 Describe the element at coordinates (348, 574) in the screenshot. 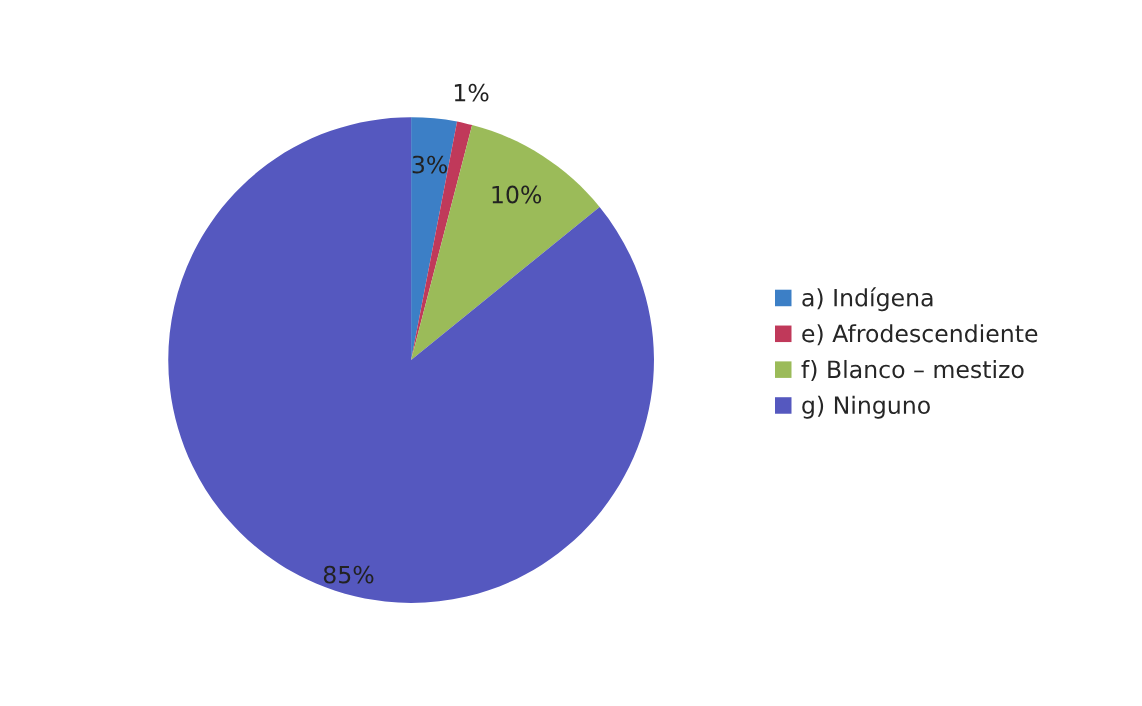

I see `data-label: 85%` at that location.